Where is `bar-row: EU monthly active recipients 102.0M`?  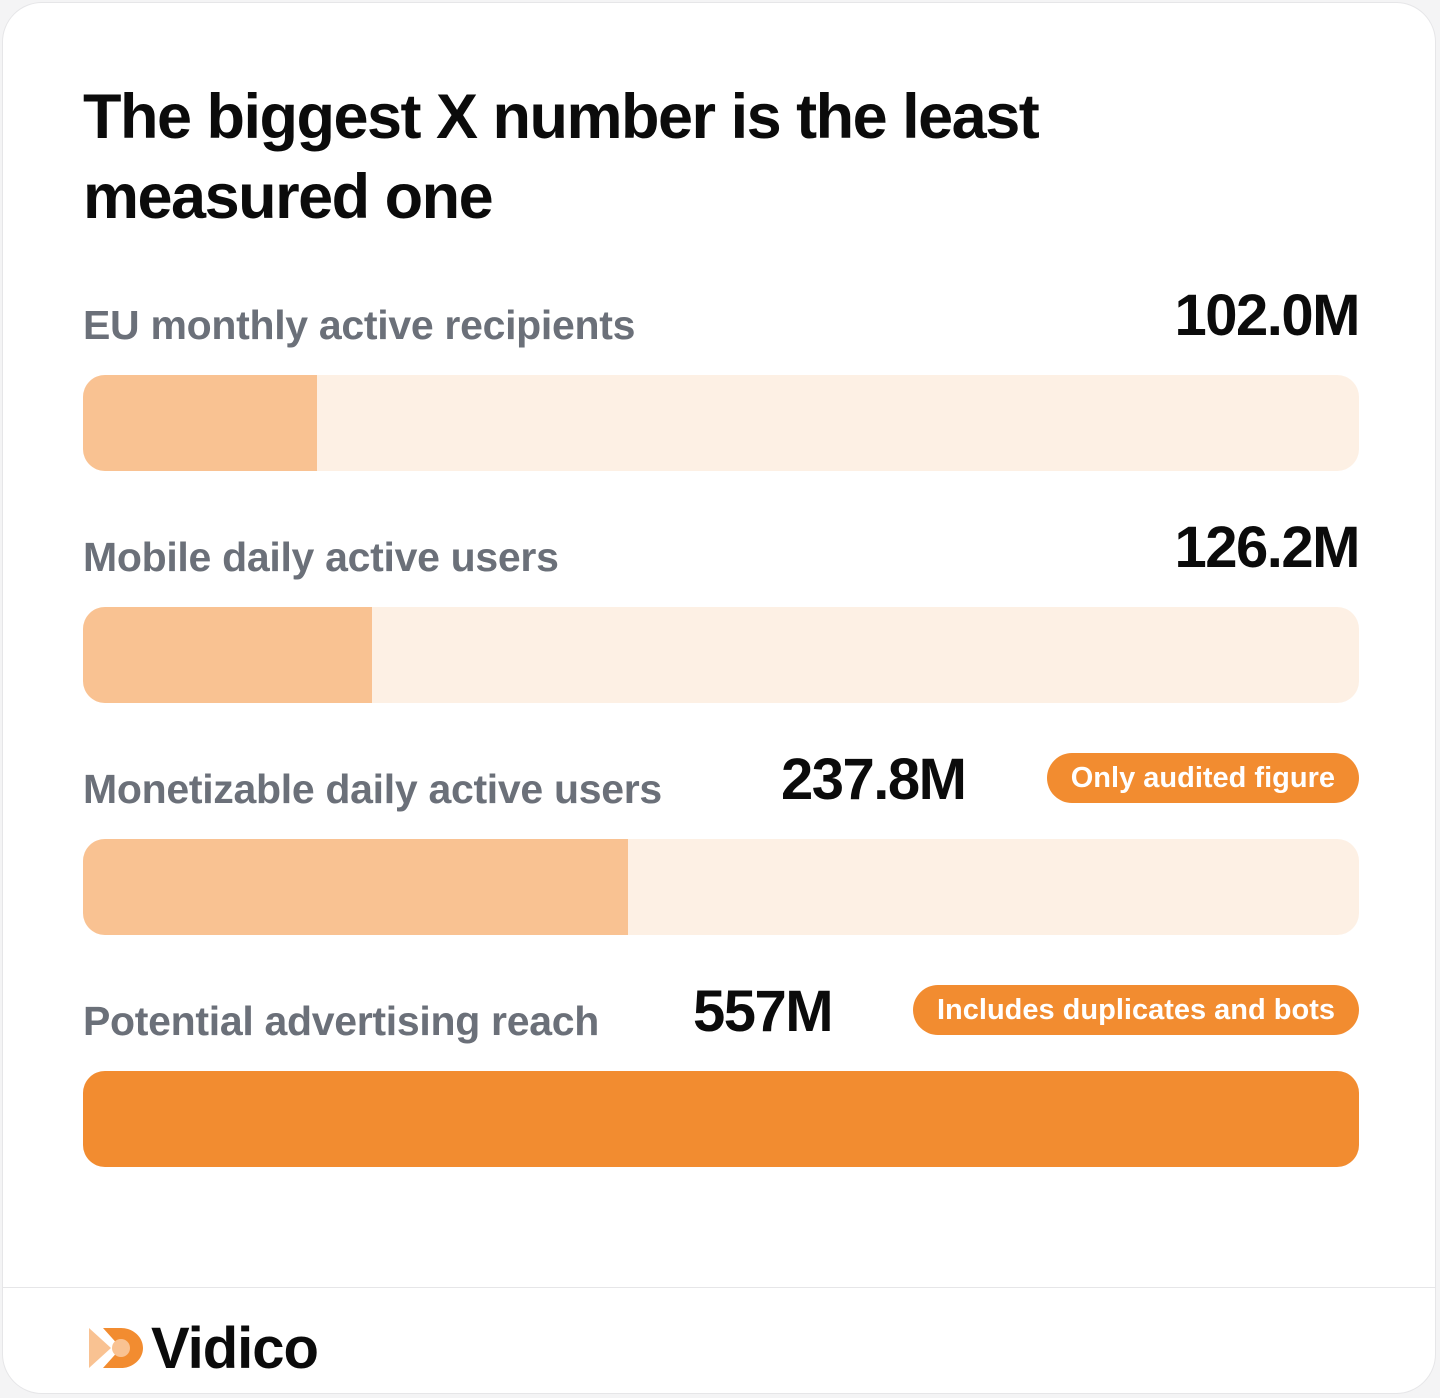 bar-row: EU monthly active recipients 102.0M is located at coordinates (722, 375).